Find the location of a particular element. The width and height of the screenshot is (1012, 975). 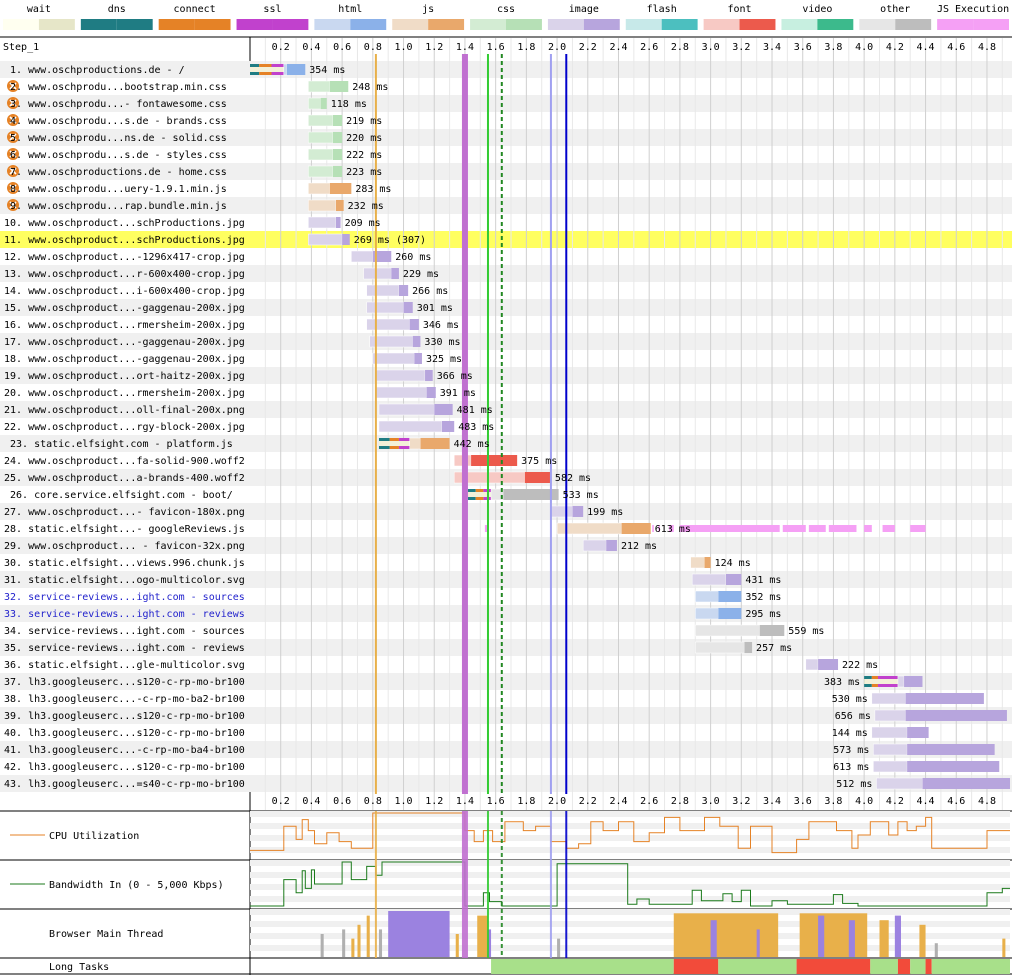

request-timing: 266 ms is located at coordinates (430, 291).